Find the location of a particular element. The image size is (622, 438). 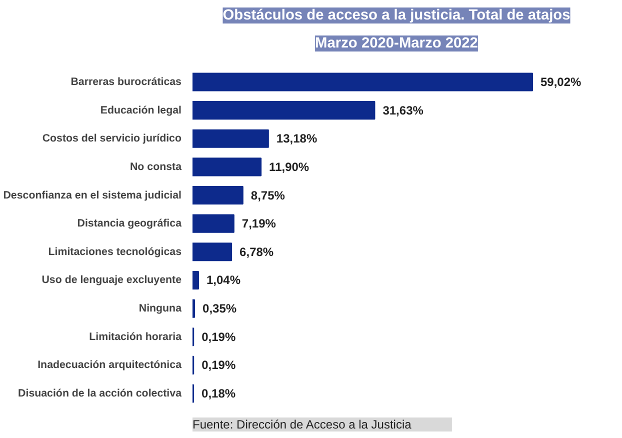

y-tick-label: Inadecuación arquitectónica is located at coordinates (110, 365).